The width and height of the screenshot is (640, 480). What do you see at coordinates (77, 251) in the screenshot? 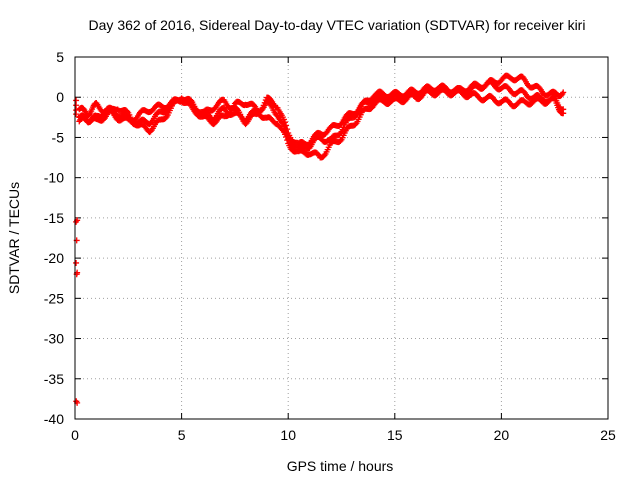
I see `series-outliers` at bounding box center [77, 251].